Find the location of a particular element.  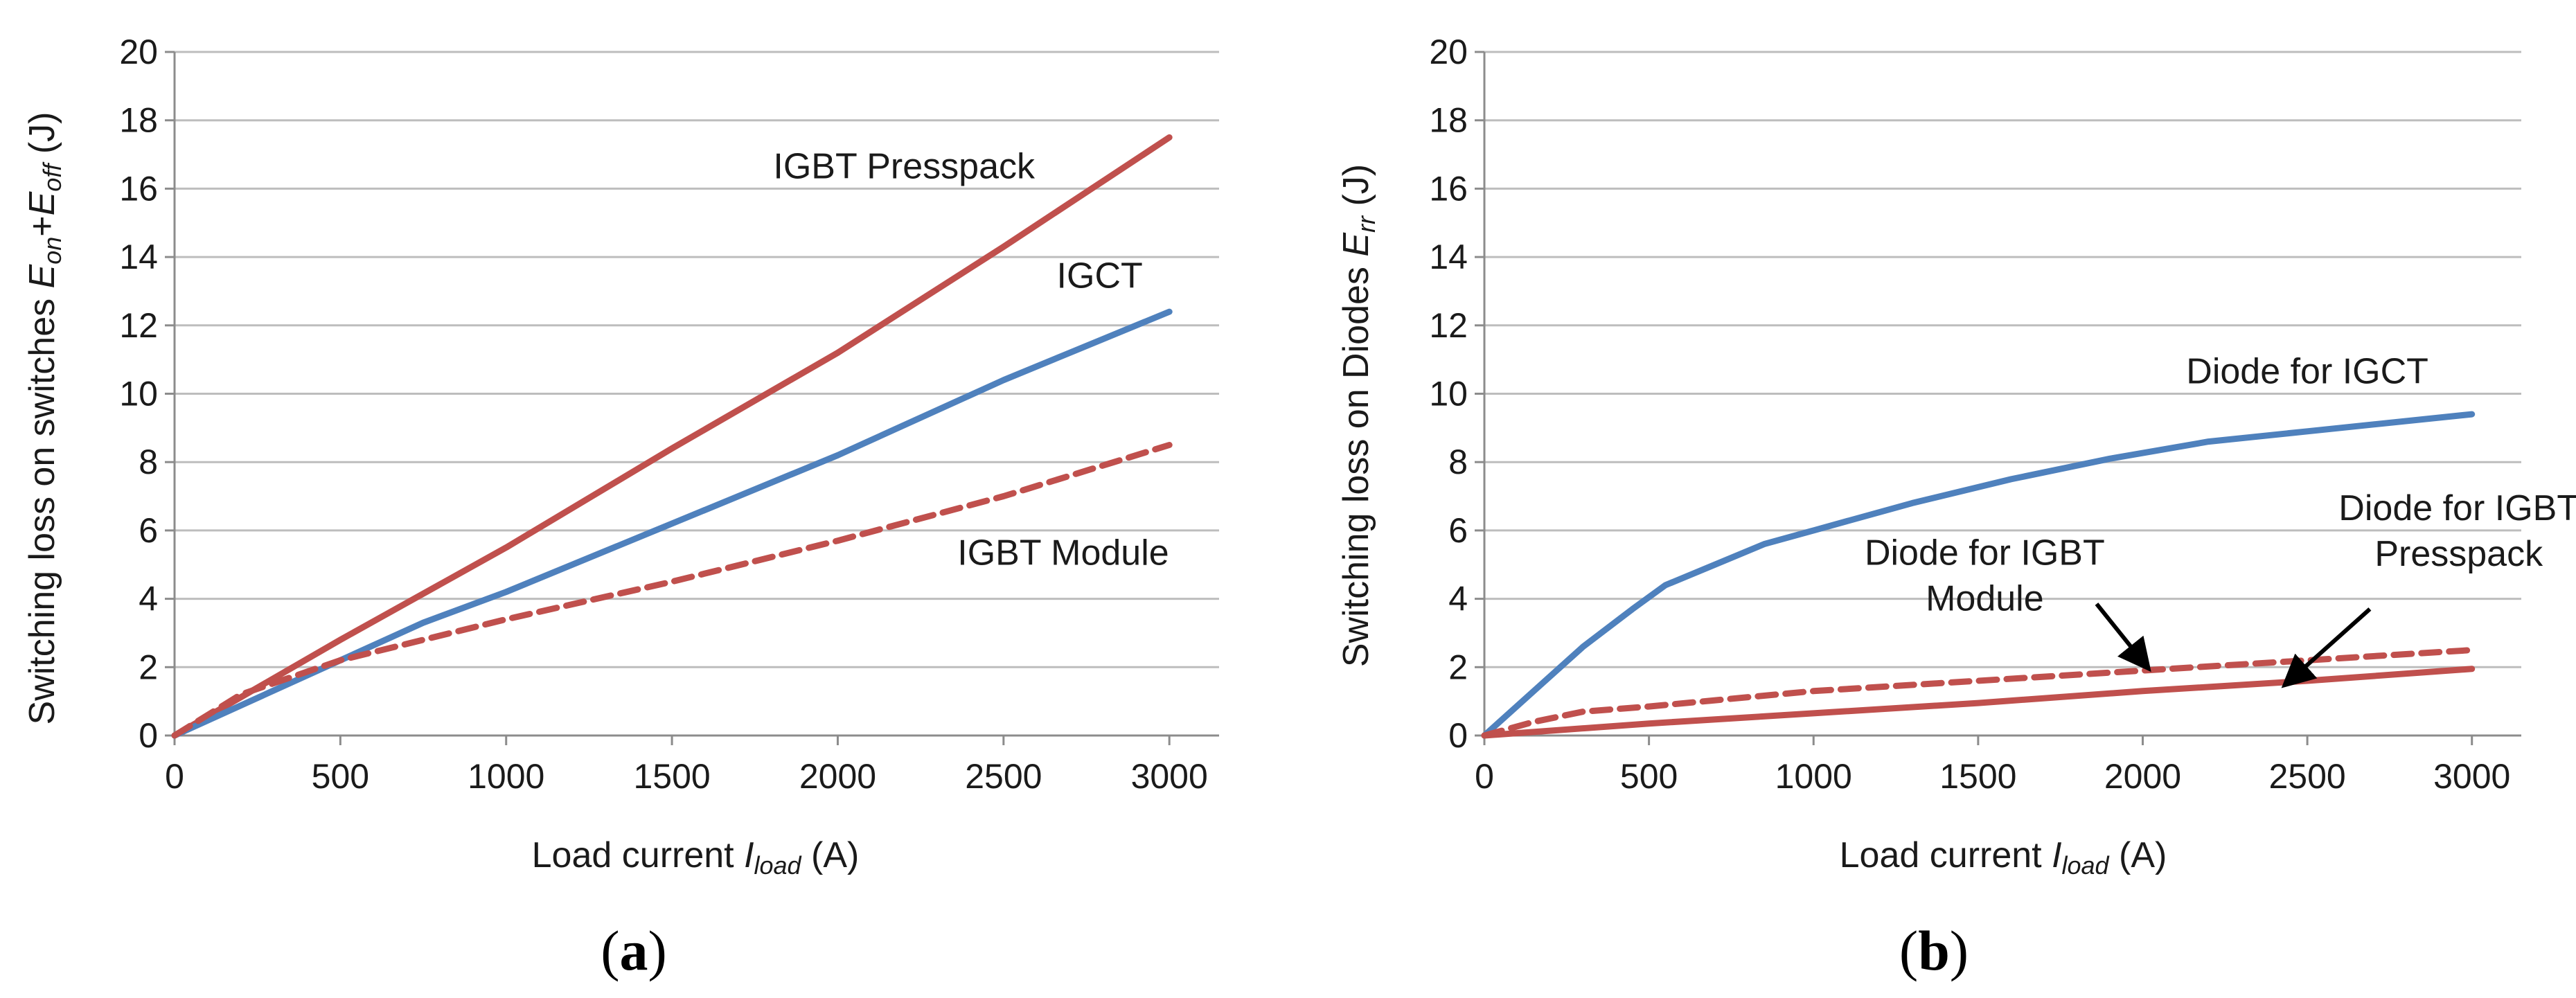

annotations: IGBT Presspack IGCT IGBT Module is located at coordinates (971, 360).